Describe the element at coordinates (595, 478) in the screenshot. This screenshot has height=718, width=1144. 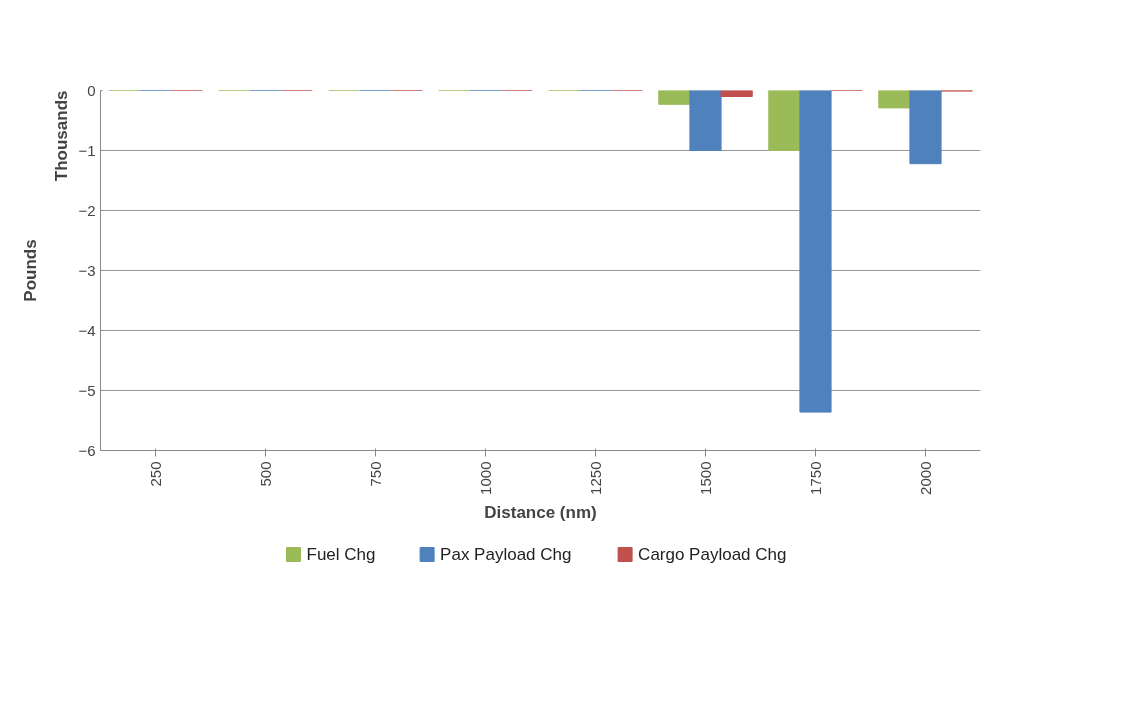
I see `x-tick-label: 1250` at that location.